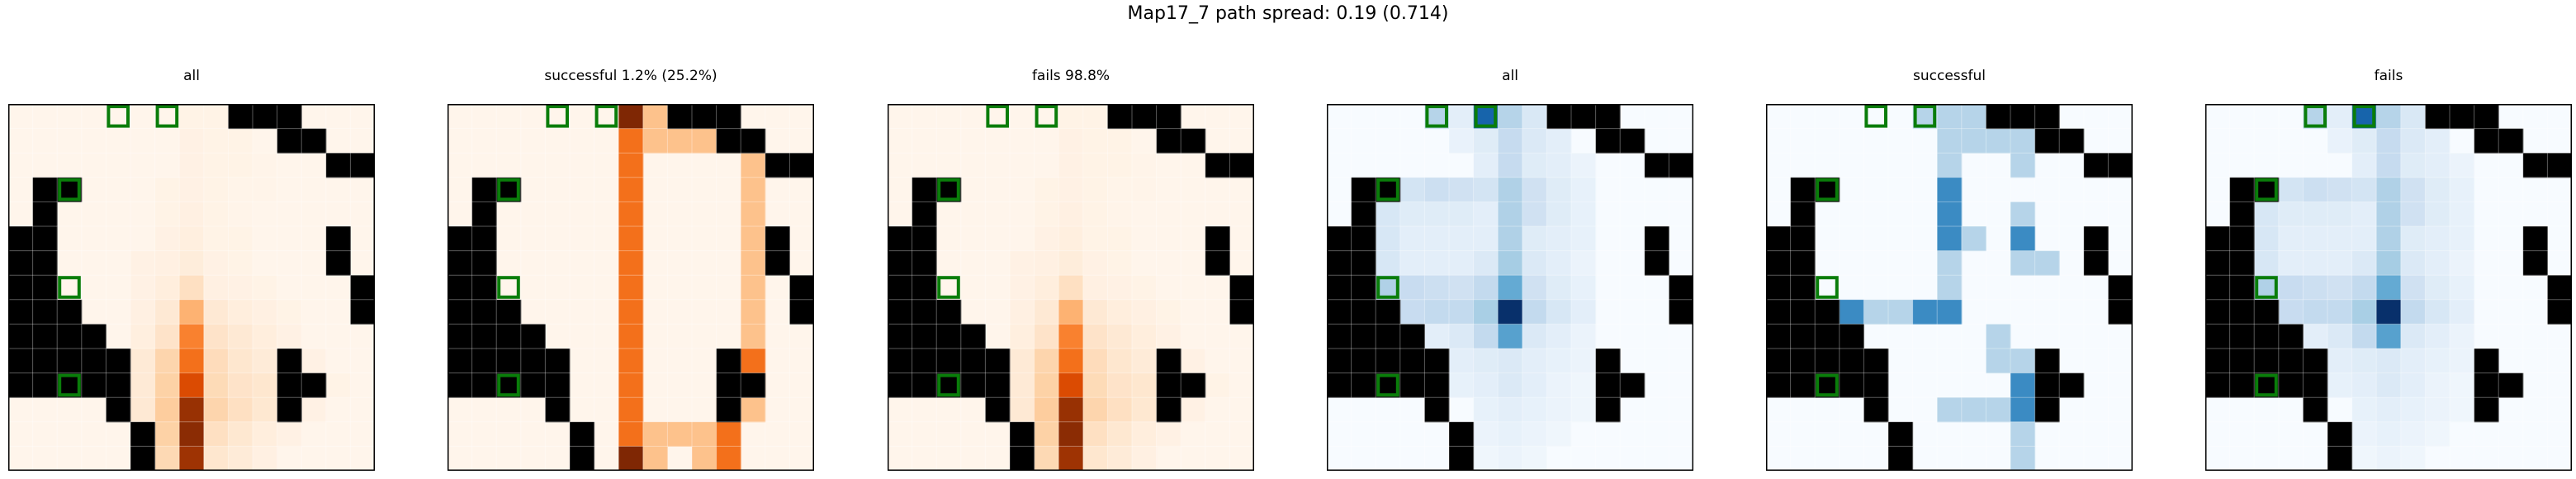  I want to click on figure-title: Map17_7 path spread: 0.19 (0.714), so click(1288, 14).